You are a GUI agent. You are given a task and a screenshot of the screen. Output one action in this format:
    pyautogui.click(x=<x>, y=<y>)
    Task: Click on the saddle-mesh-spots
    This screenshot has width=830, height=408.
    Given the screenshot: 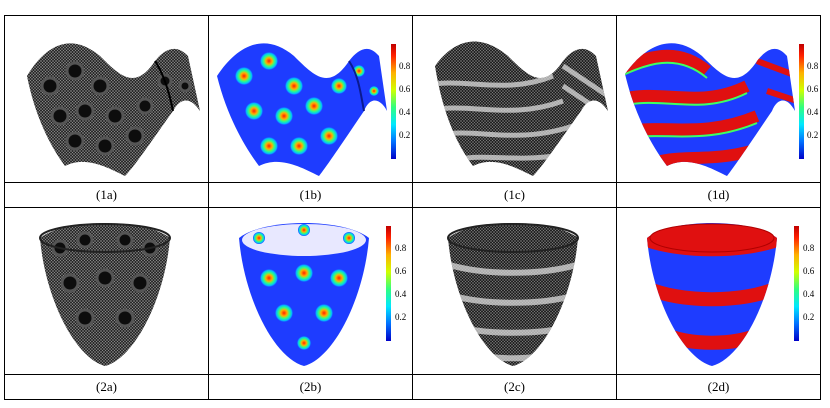 What is the action you would take?
    pyautogui.click(x=113, y=109)
    